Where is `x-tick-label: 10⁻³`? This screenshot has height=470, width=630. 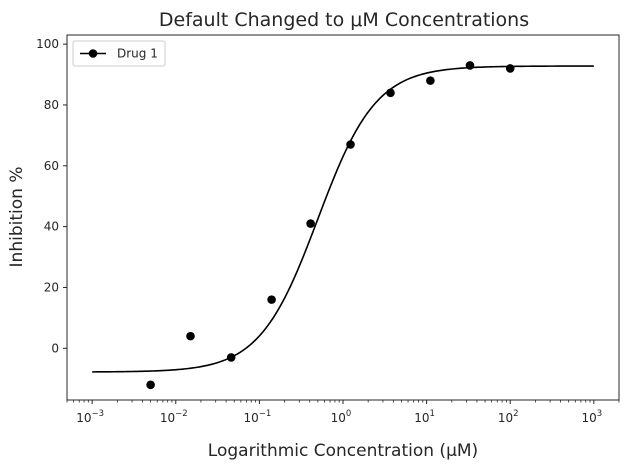 x-tick-label: 10⁻³ is located at coordinates (90, 417).